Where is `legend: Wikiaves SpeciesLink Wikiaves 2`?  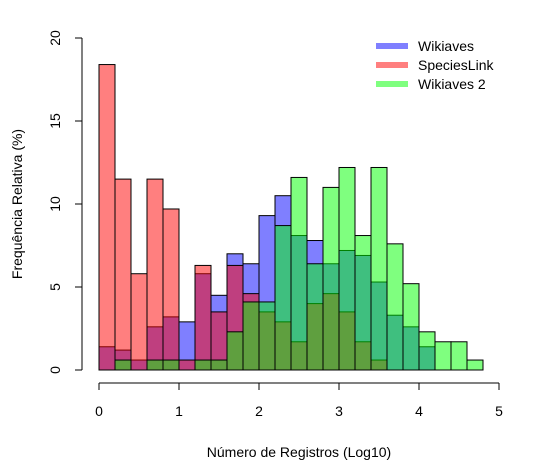 legend: Wikiaves SpeciesLink Wikiaves 2 is located at coordinates (435, 65).